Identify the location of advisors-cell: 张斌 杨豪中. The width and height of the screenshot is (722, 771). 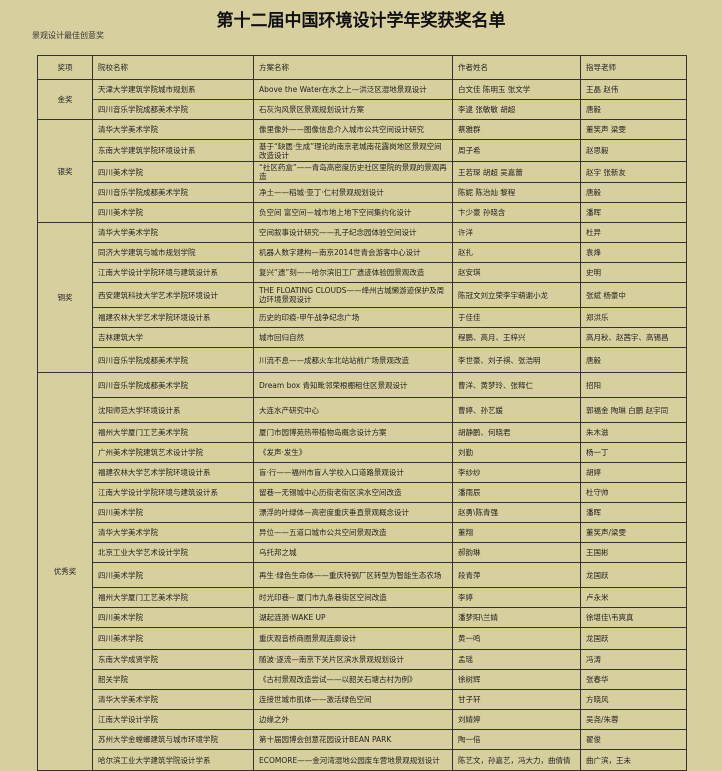
(633, 295).